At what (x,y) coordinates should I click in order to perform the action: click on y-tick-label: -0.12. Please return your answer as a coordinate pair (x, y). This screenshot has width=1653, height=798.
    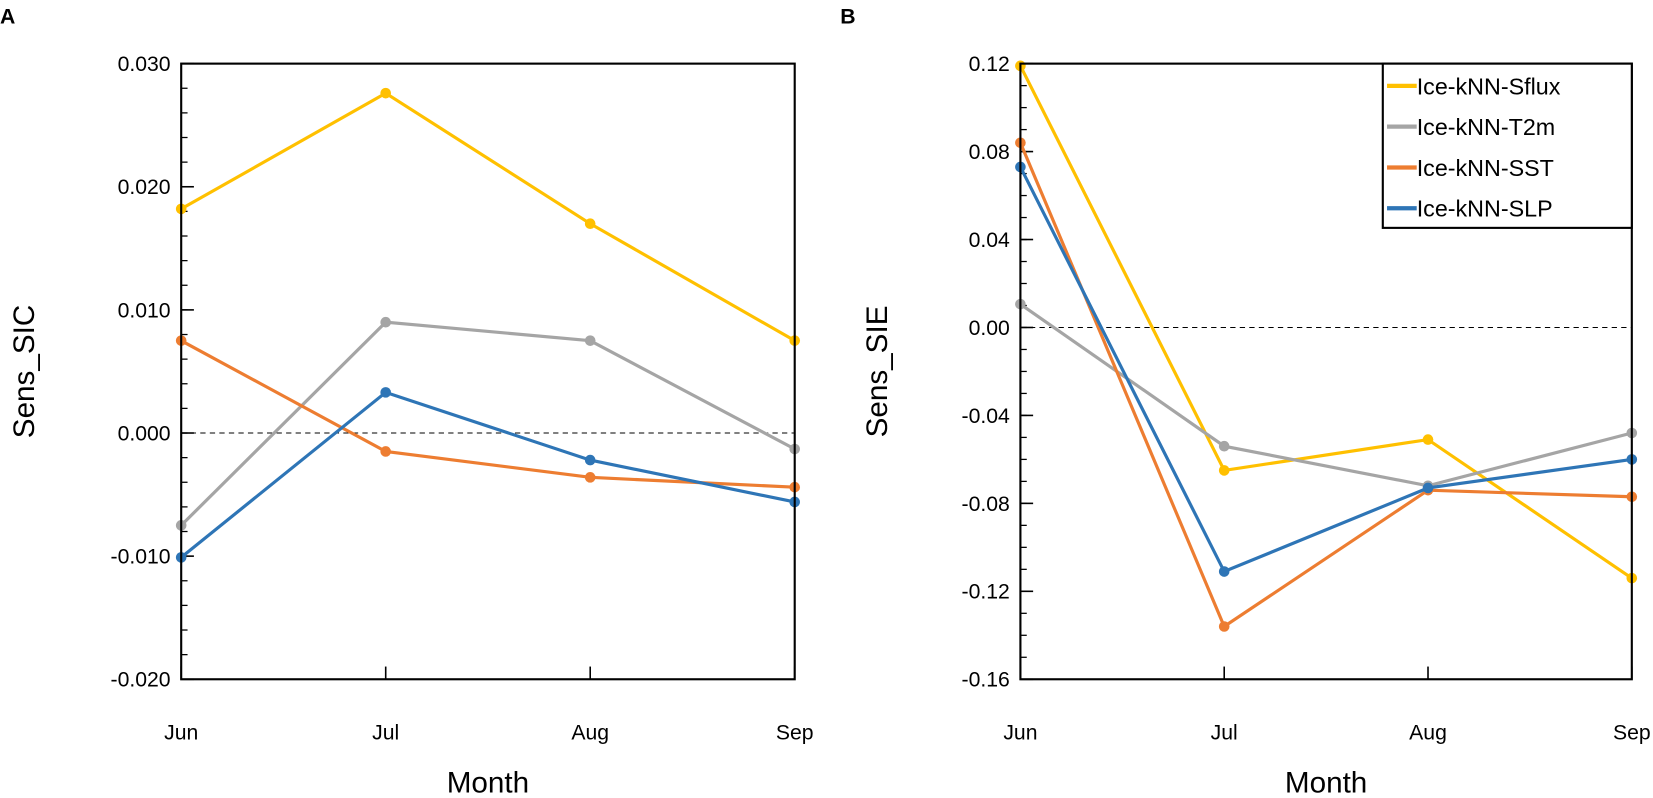
    Looking at the image, I should click on (986, 592).